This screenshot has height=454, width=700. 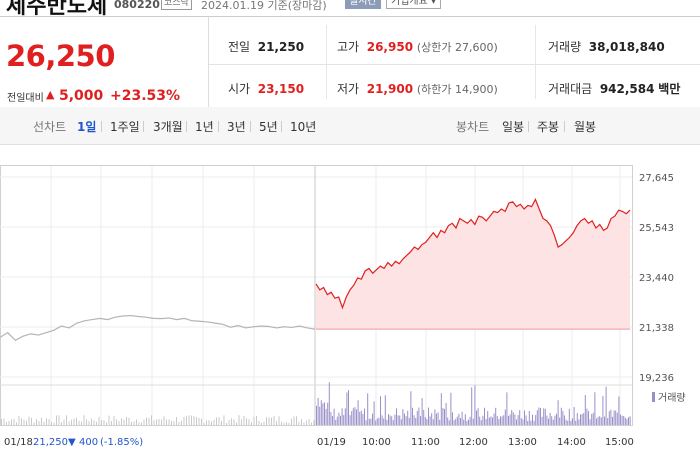 What do you see at coordinates (376, 442) in the screenshot?
I see `x-tick-label: 10:00` at bounding box center [376, 442].